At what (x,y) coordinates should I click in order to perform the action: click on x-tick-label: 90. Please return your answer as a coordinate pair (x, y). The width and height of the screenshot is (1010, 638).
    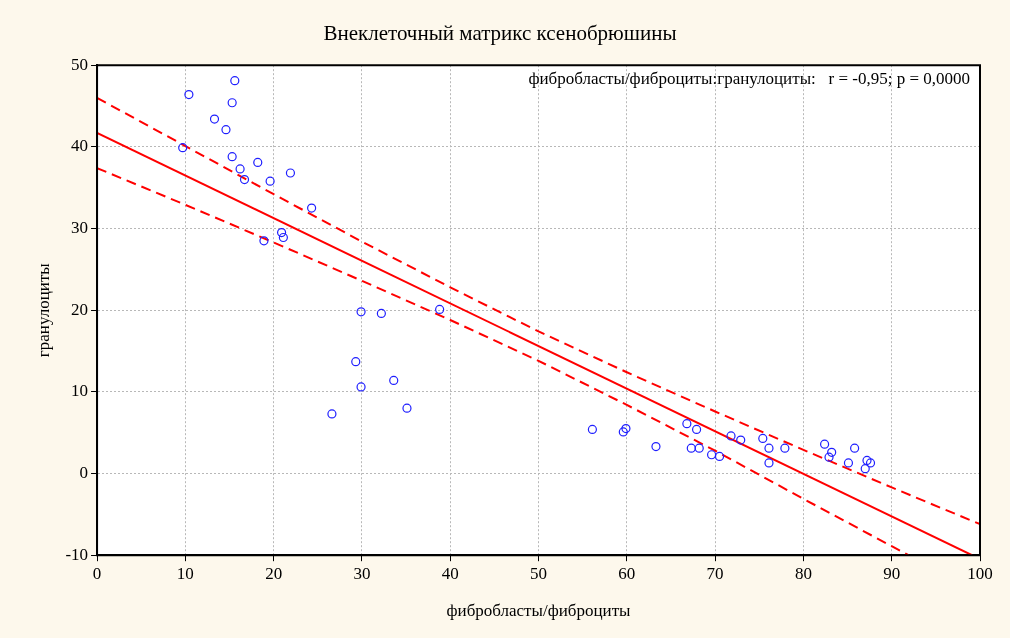
    Looking at the image, I should click on (892, 573).